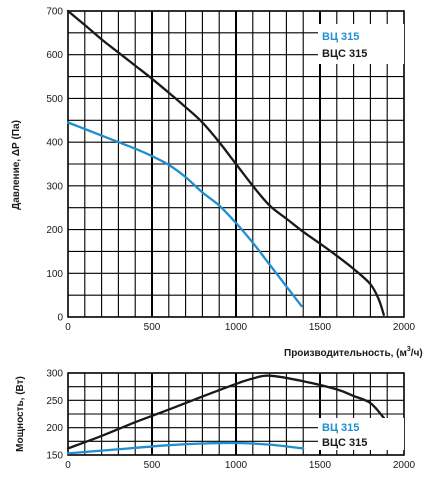 Image resolution: width=445 pixels, height=485 pixels. Describe the element at coordinates (16, 165) in the screenshot. I see `pressure-y-axis-label: Давление, ΔР (Па)` at that location.